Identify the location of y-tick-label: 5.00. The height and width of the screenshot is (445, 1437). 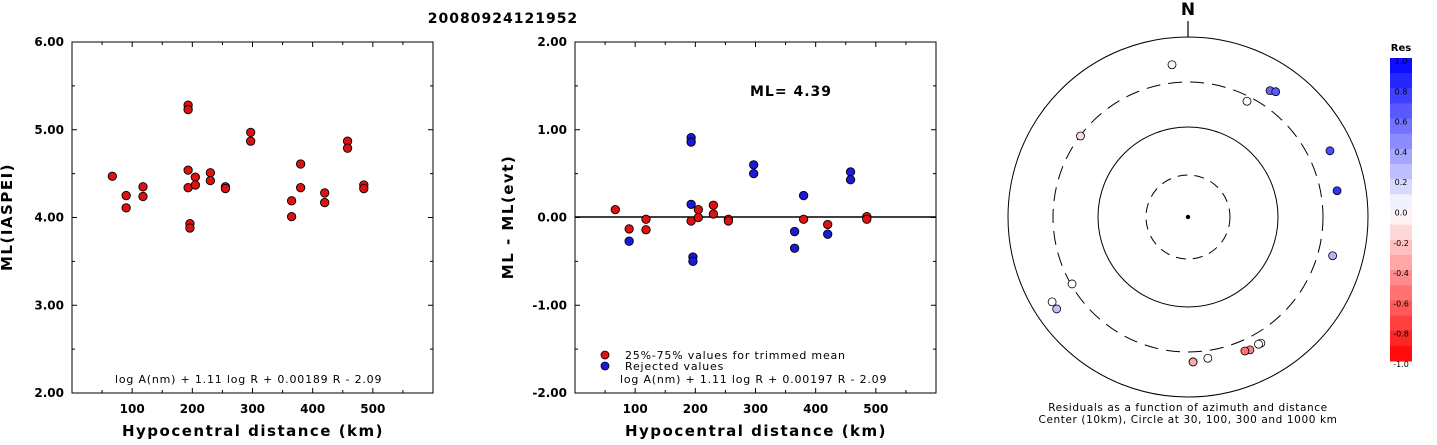
(49, 130).